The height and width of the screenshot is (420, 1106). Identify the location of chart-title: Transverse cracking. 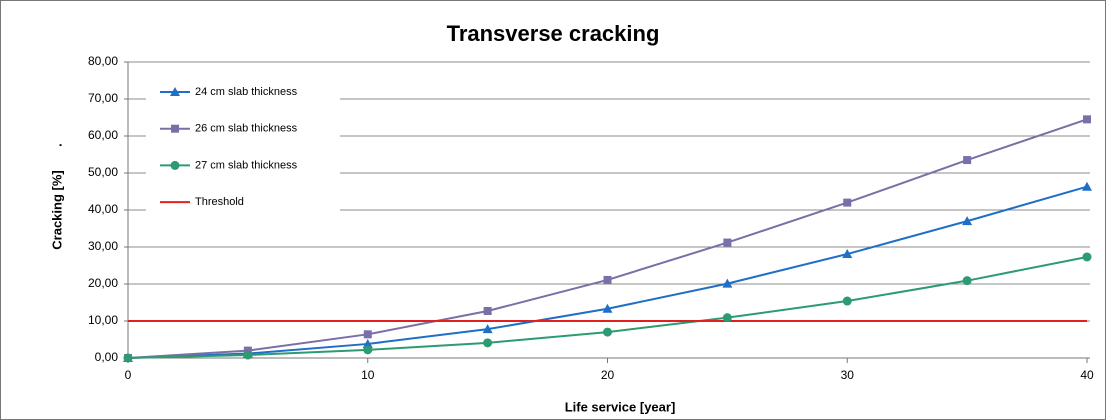
(553, 33).